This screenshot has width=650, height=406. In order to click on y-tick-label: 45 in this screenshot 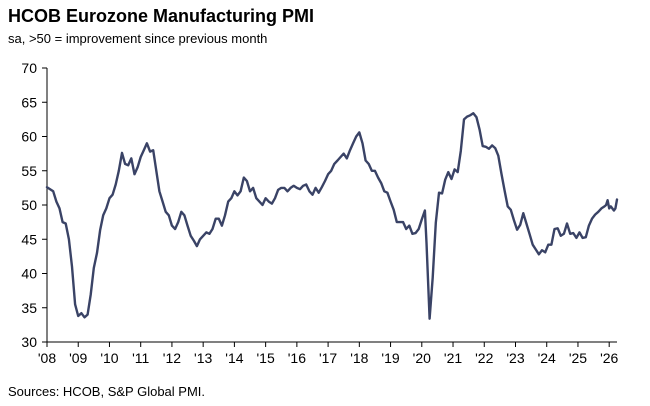, I will do `click(29, 239)`.